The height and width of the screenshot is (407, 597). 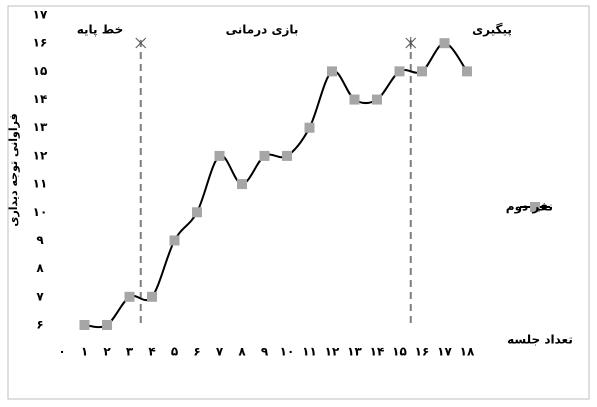 What do you see at coordinates (309, 352) in the screenshot?
I see `x-tick-label: ۱۱` at bounding box center [309, 352].